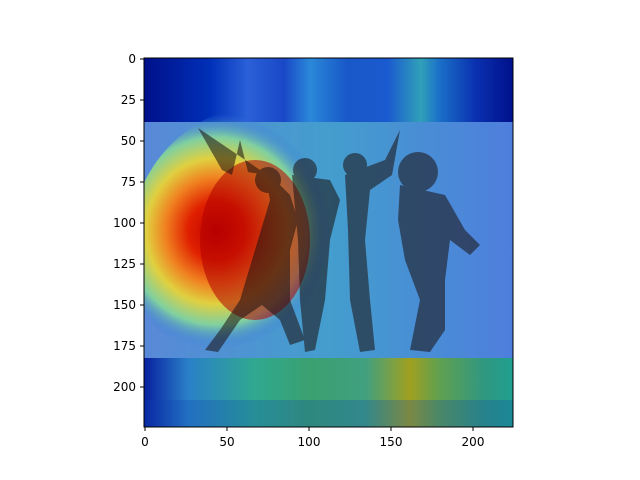 This screenshot has width=640, height=480. I want to click on y-tick-label: 75, so click(128, 182).